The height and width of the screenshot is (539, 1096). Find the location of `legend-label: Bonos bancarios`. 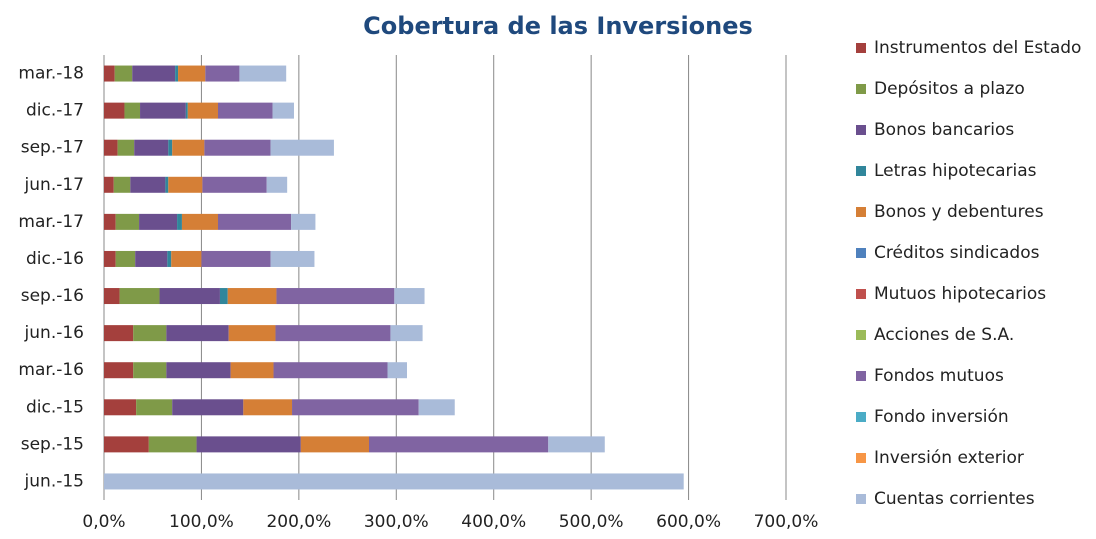

legend-label: Bonos bancarios is located at coordinates (944, 130).